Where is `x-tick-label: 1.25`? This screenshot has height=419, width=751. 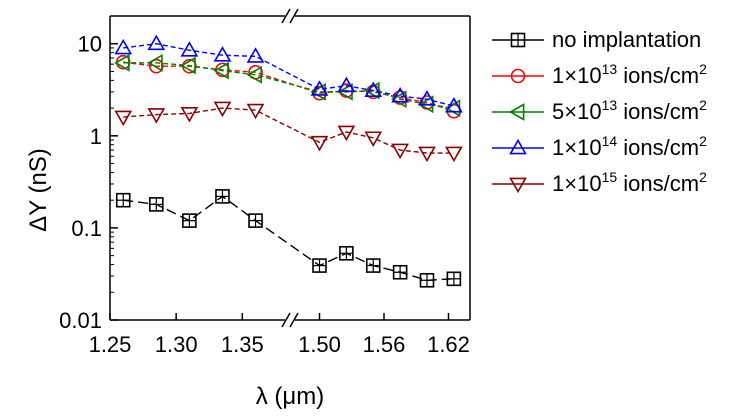
x-tick-label: 1.25 is located at coordinates (110, 344).